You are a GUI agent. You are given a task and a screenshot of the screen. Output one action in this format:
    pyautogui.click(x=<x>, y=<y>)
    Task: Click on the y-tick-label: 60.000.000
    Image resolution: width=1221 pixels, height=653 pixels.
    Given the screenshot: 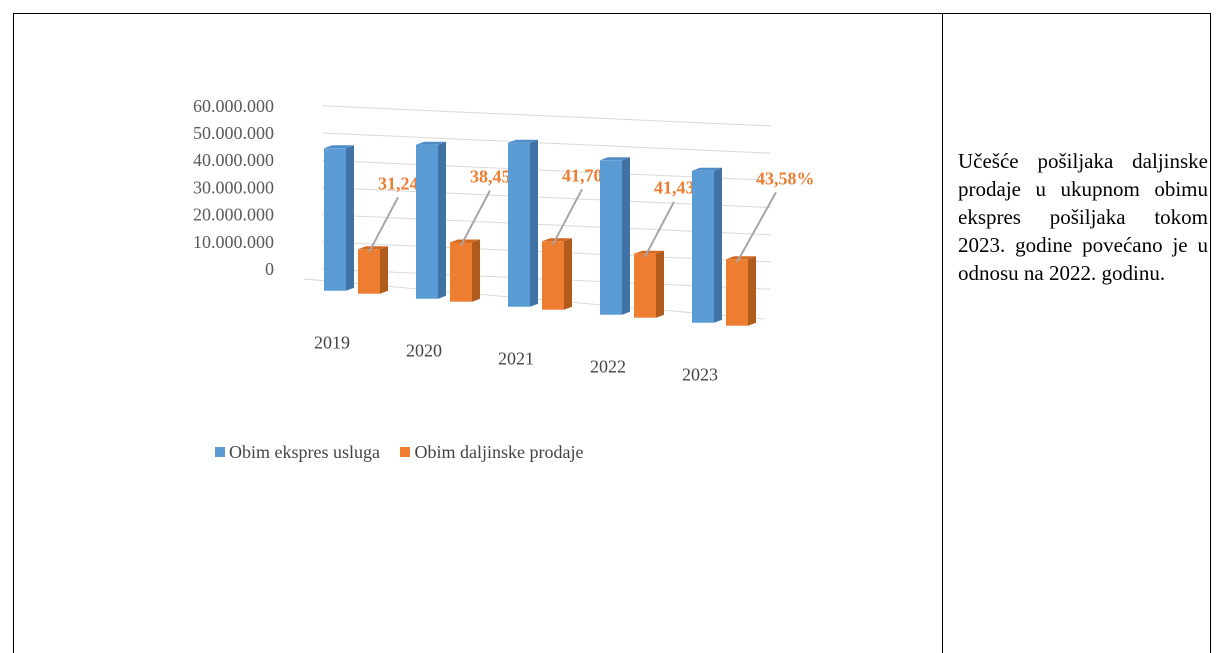 What is the action you would take?
    pyautogui.click(x=233, y=106)
    